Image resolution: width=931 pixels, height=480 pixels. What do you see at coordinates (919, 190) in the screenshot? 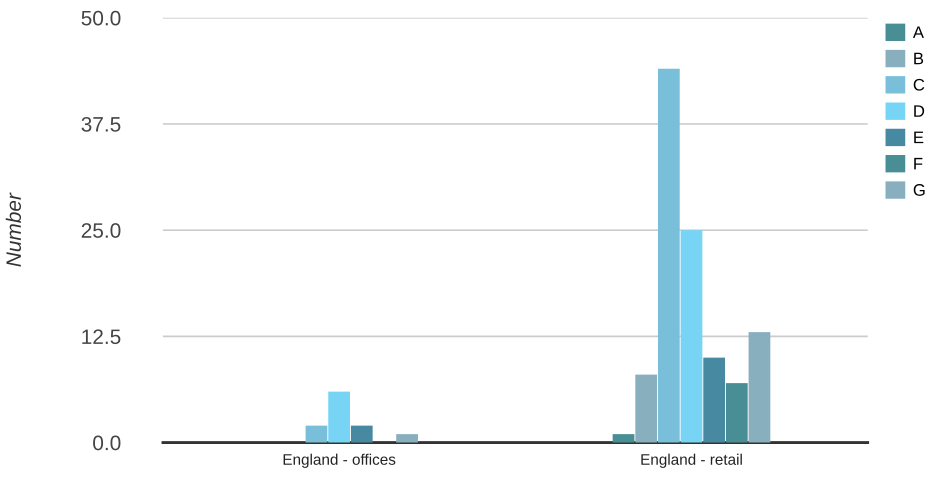
I see `legend-label: G` at bounding box center [919, 190].